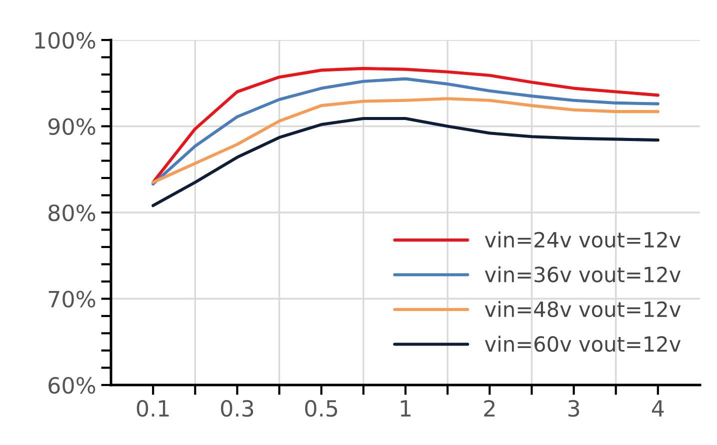 The image size is (717, 445). What do you see at coordinates (72, 385) in the screenshot?
I see `y-tick-label: 60%` at bounding box center [72, 385].